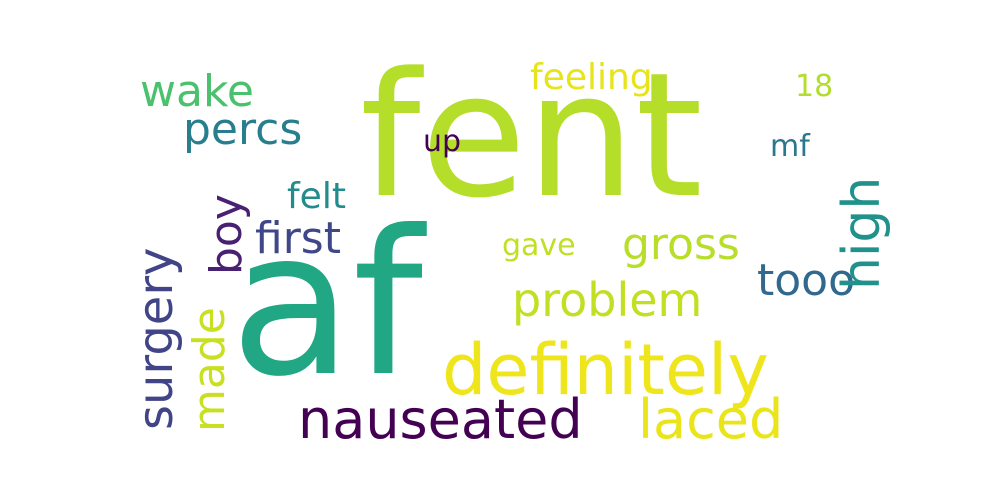  I want to click on word-laced: laced, so click(711, 419).